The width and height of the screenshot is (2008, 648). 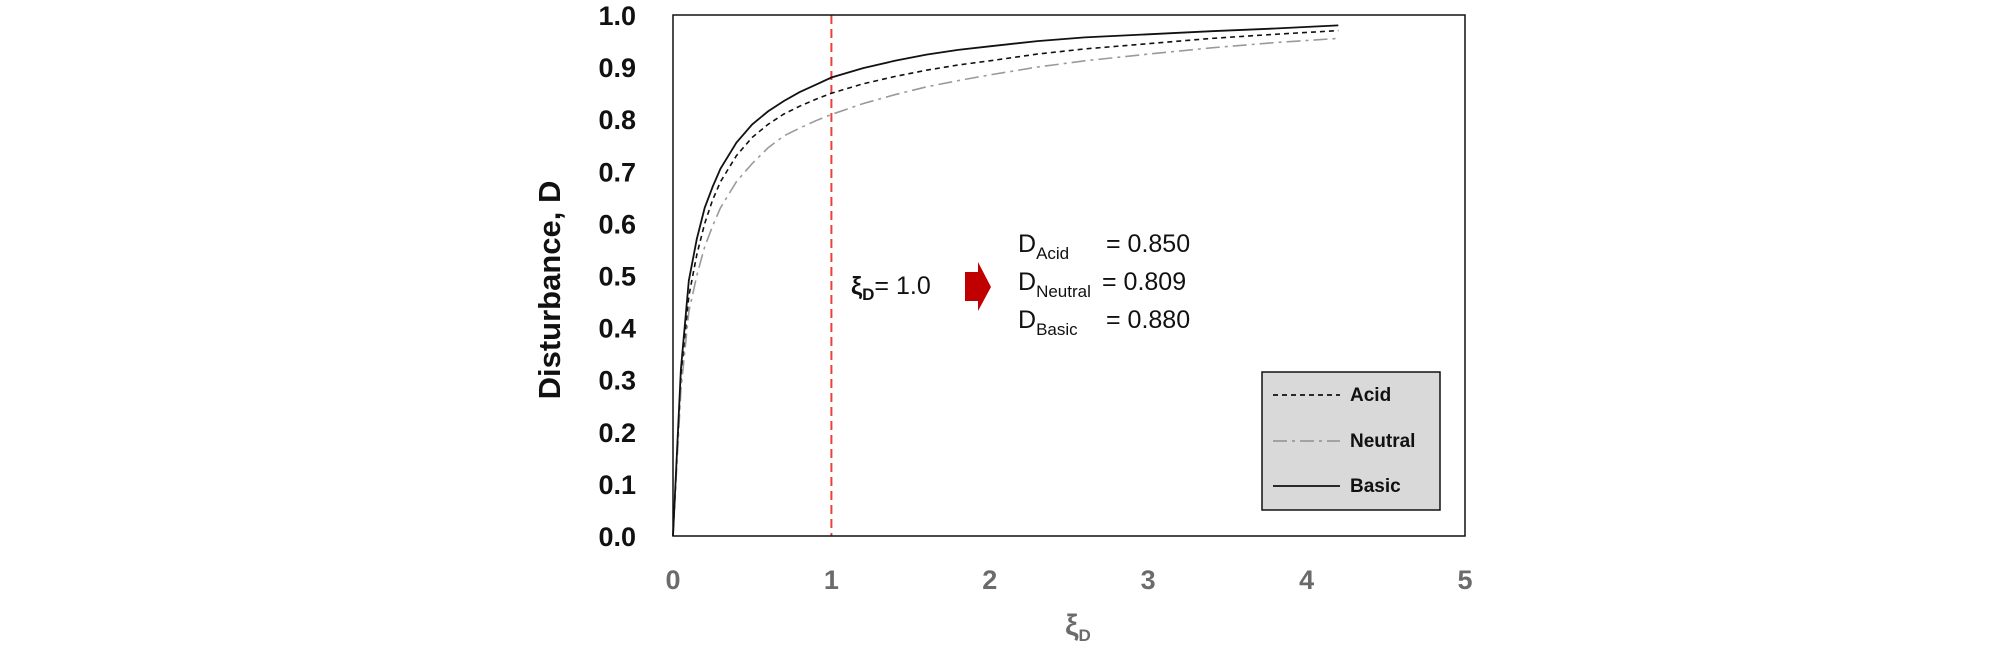 I want to click on y-tick-label: 0.4, so click(x=617, y=329).